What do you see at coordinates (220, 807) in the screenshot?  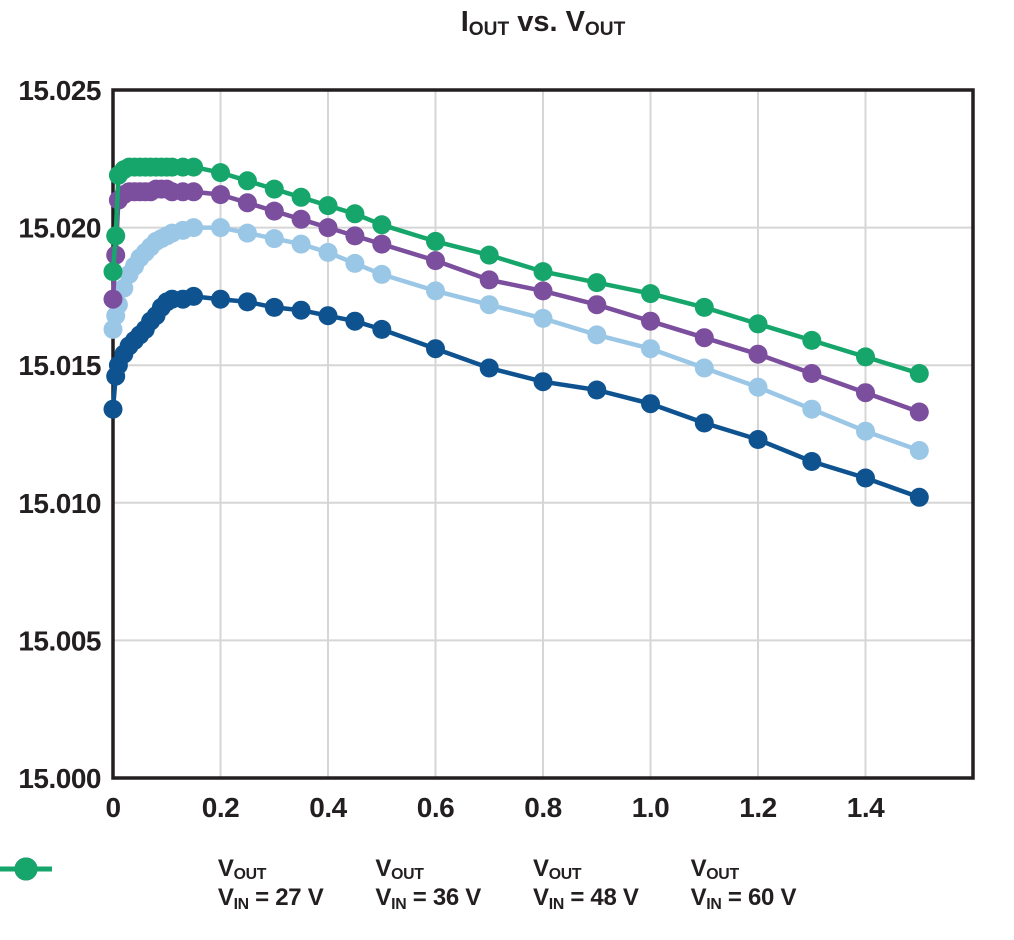 I see `x-tick-label: 0.2` at bounding box center [220, 807].